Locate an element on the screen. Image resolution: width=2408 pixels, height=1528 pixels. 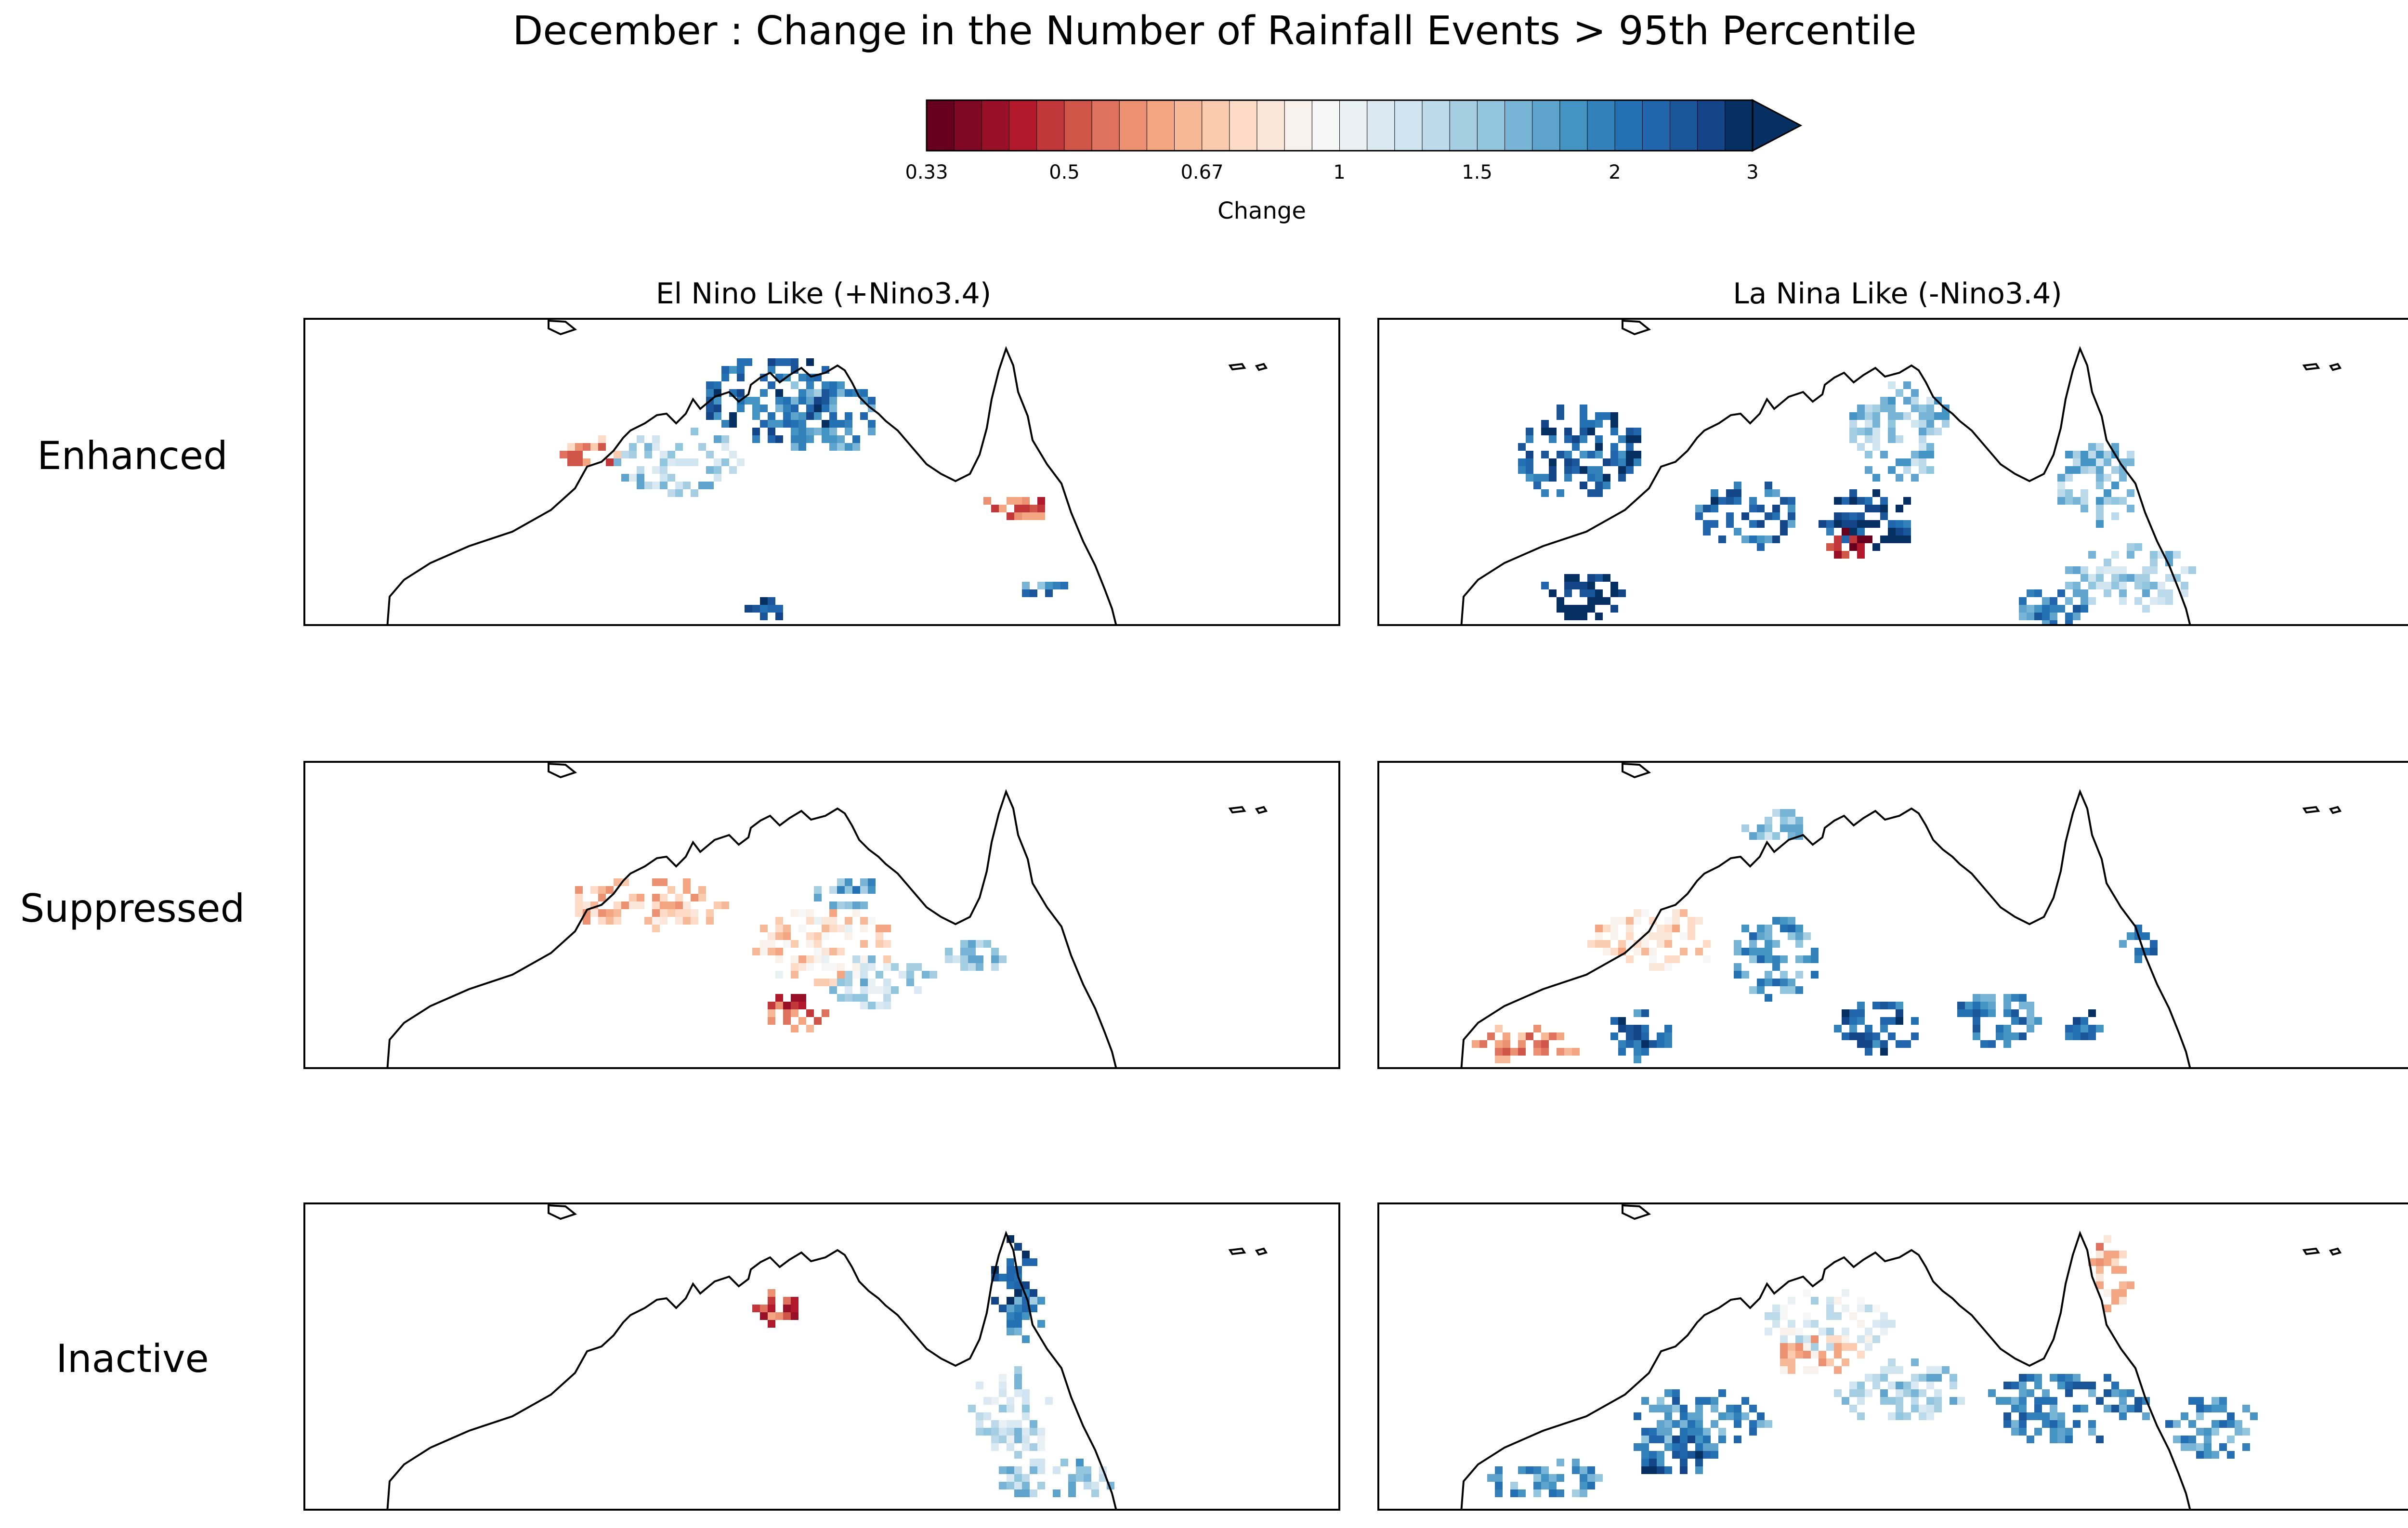
island-outline is located at coordinates (2335, 367).